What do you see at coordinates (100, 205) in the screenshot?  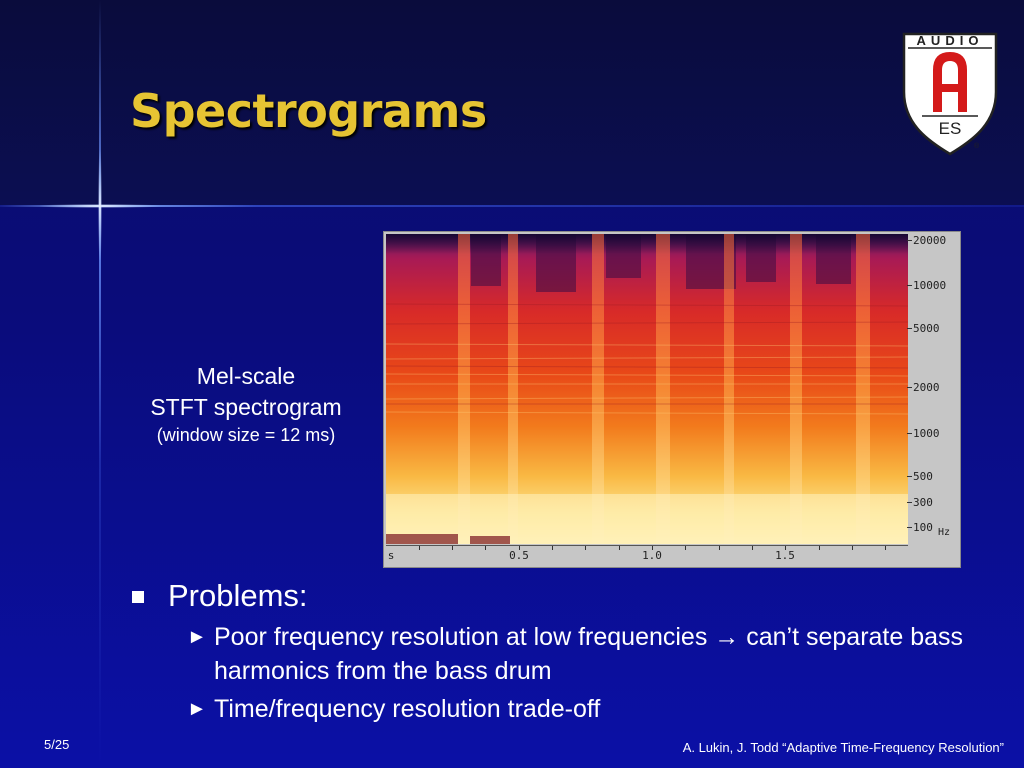 I see `sparkle-glow-vertical` at bounding box center [100, 205].